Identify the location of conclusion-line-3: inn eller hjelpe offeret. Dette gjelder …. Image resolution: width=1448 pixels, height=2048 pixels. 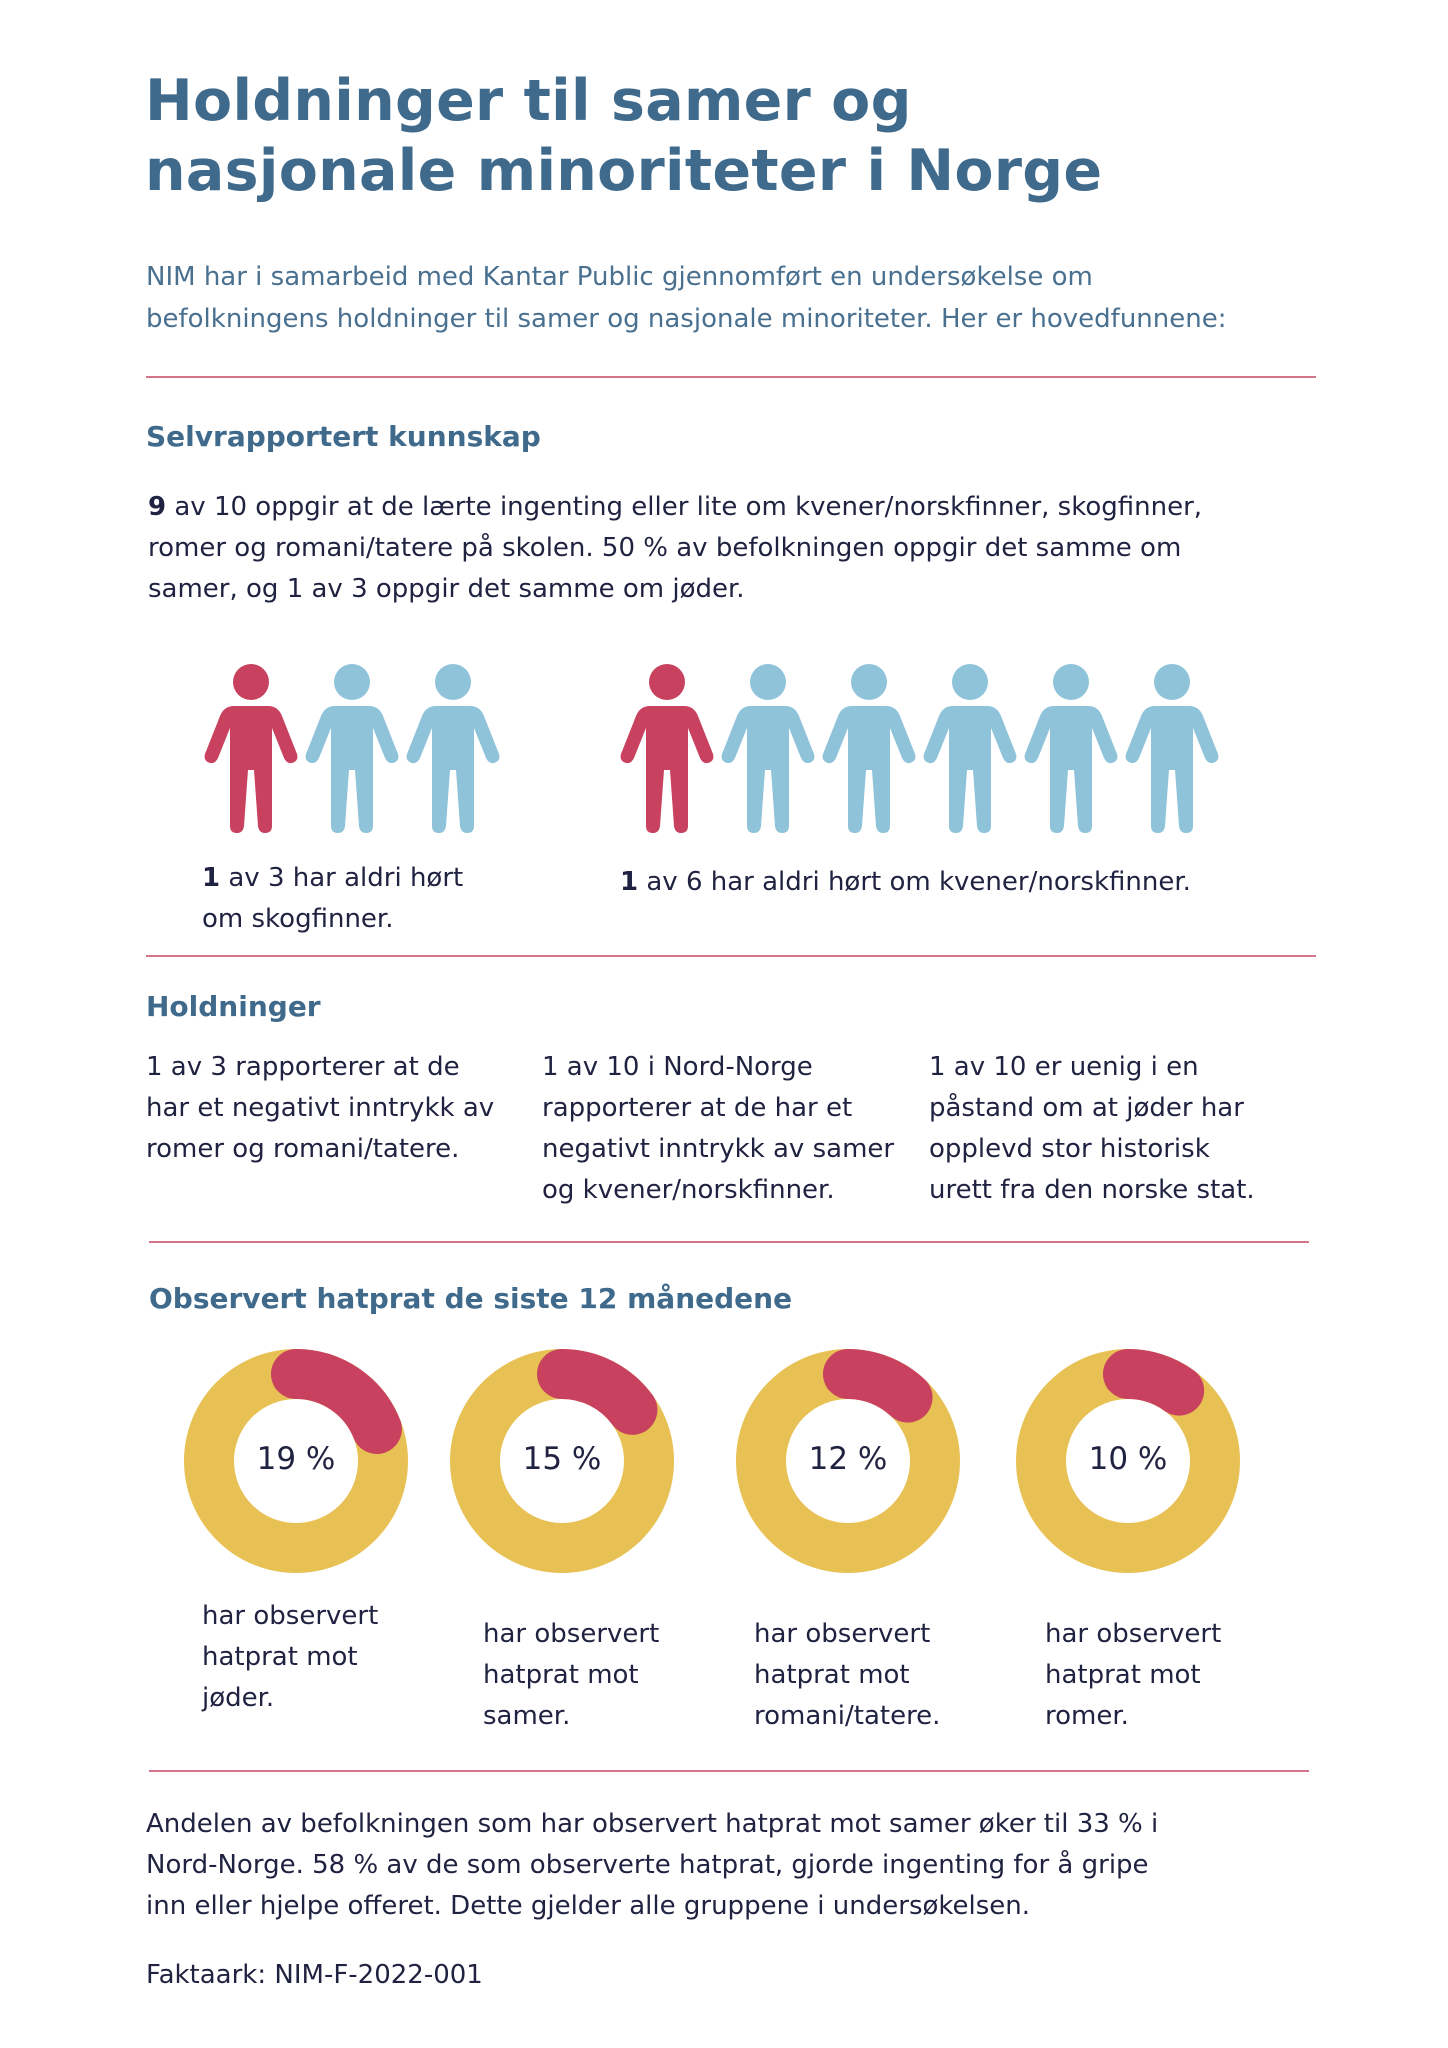
(588, 1906).